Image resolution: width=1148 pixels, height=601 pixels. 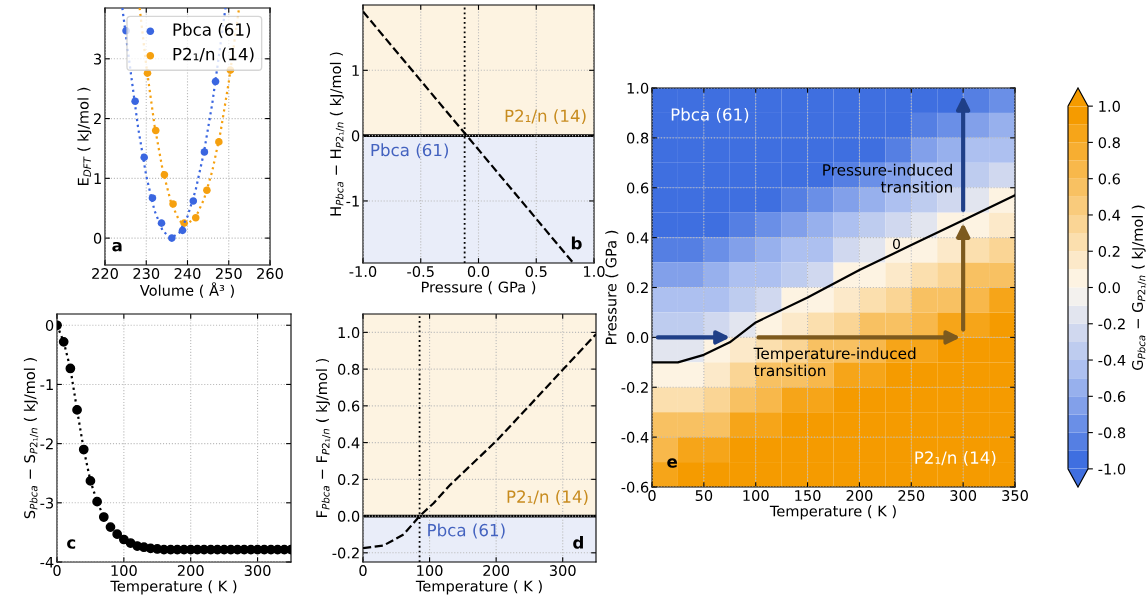 What do you see at coordinates (187, 274) in the screenshot?
I see `x-tick-label: 240` at bounding box center [187, 274].